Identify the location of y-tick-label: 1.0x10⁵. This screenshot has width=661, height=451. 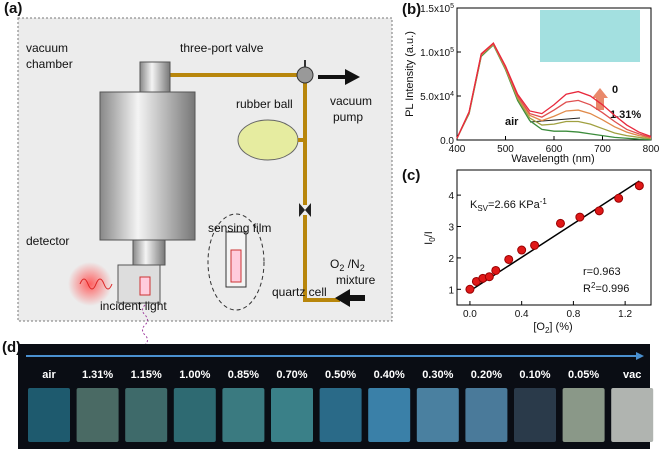
(437, 53).